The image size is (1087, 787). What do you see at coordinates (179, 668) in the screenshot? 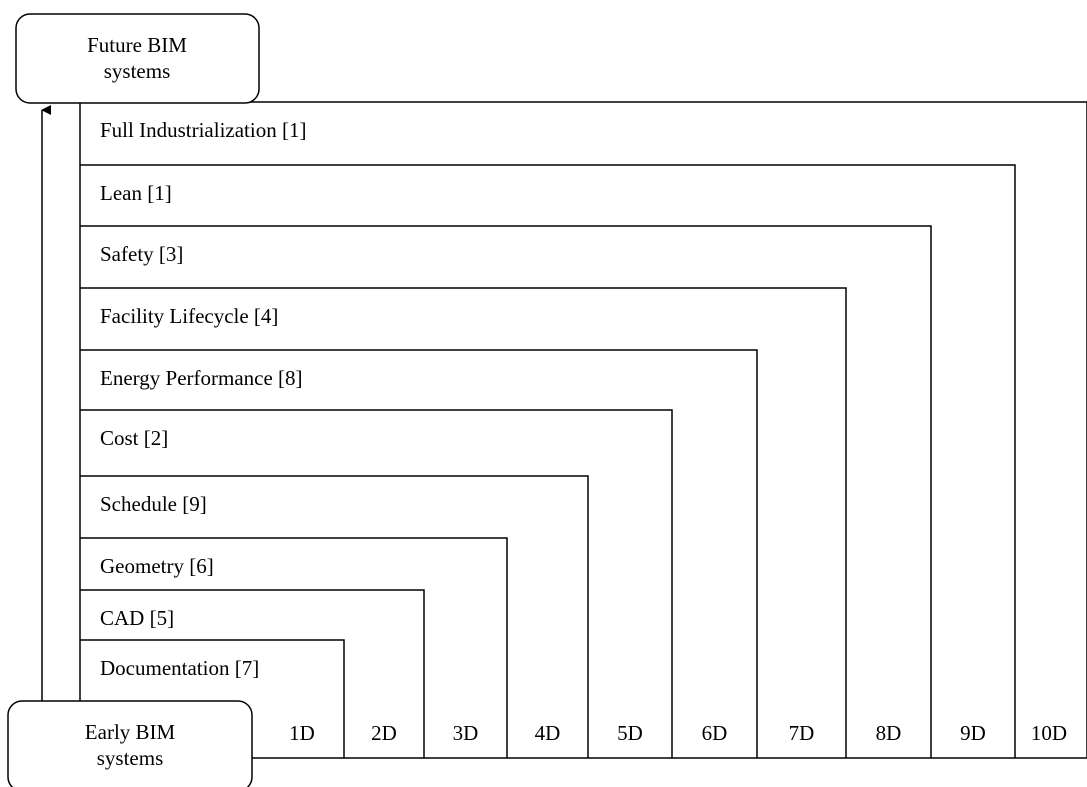
I see `layer-label: Documentation [7]` at bounding box center [179, 668].